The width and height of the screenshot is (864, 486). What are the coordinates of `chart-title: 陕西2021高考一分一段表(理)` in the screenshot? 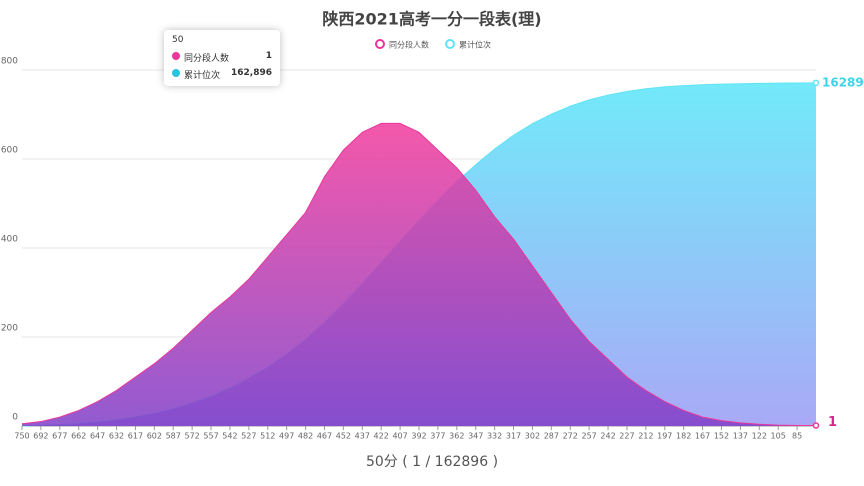 It's located at (431, 19).